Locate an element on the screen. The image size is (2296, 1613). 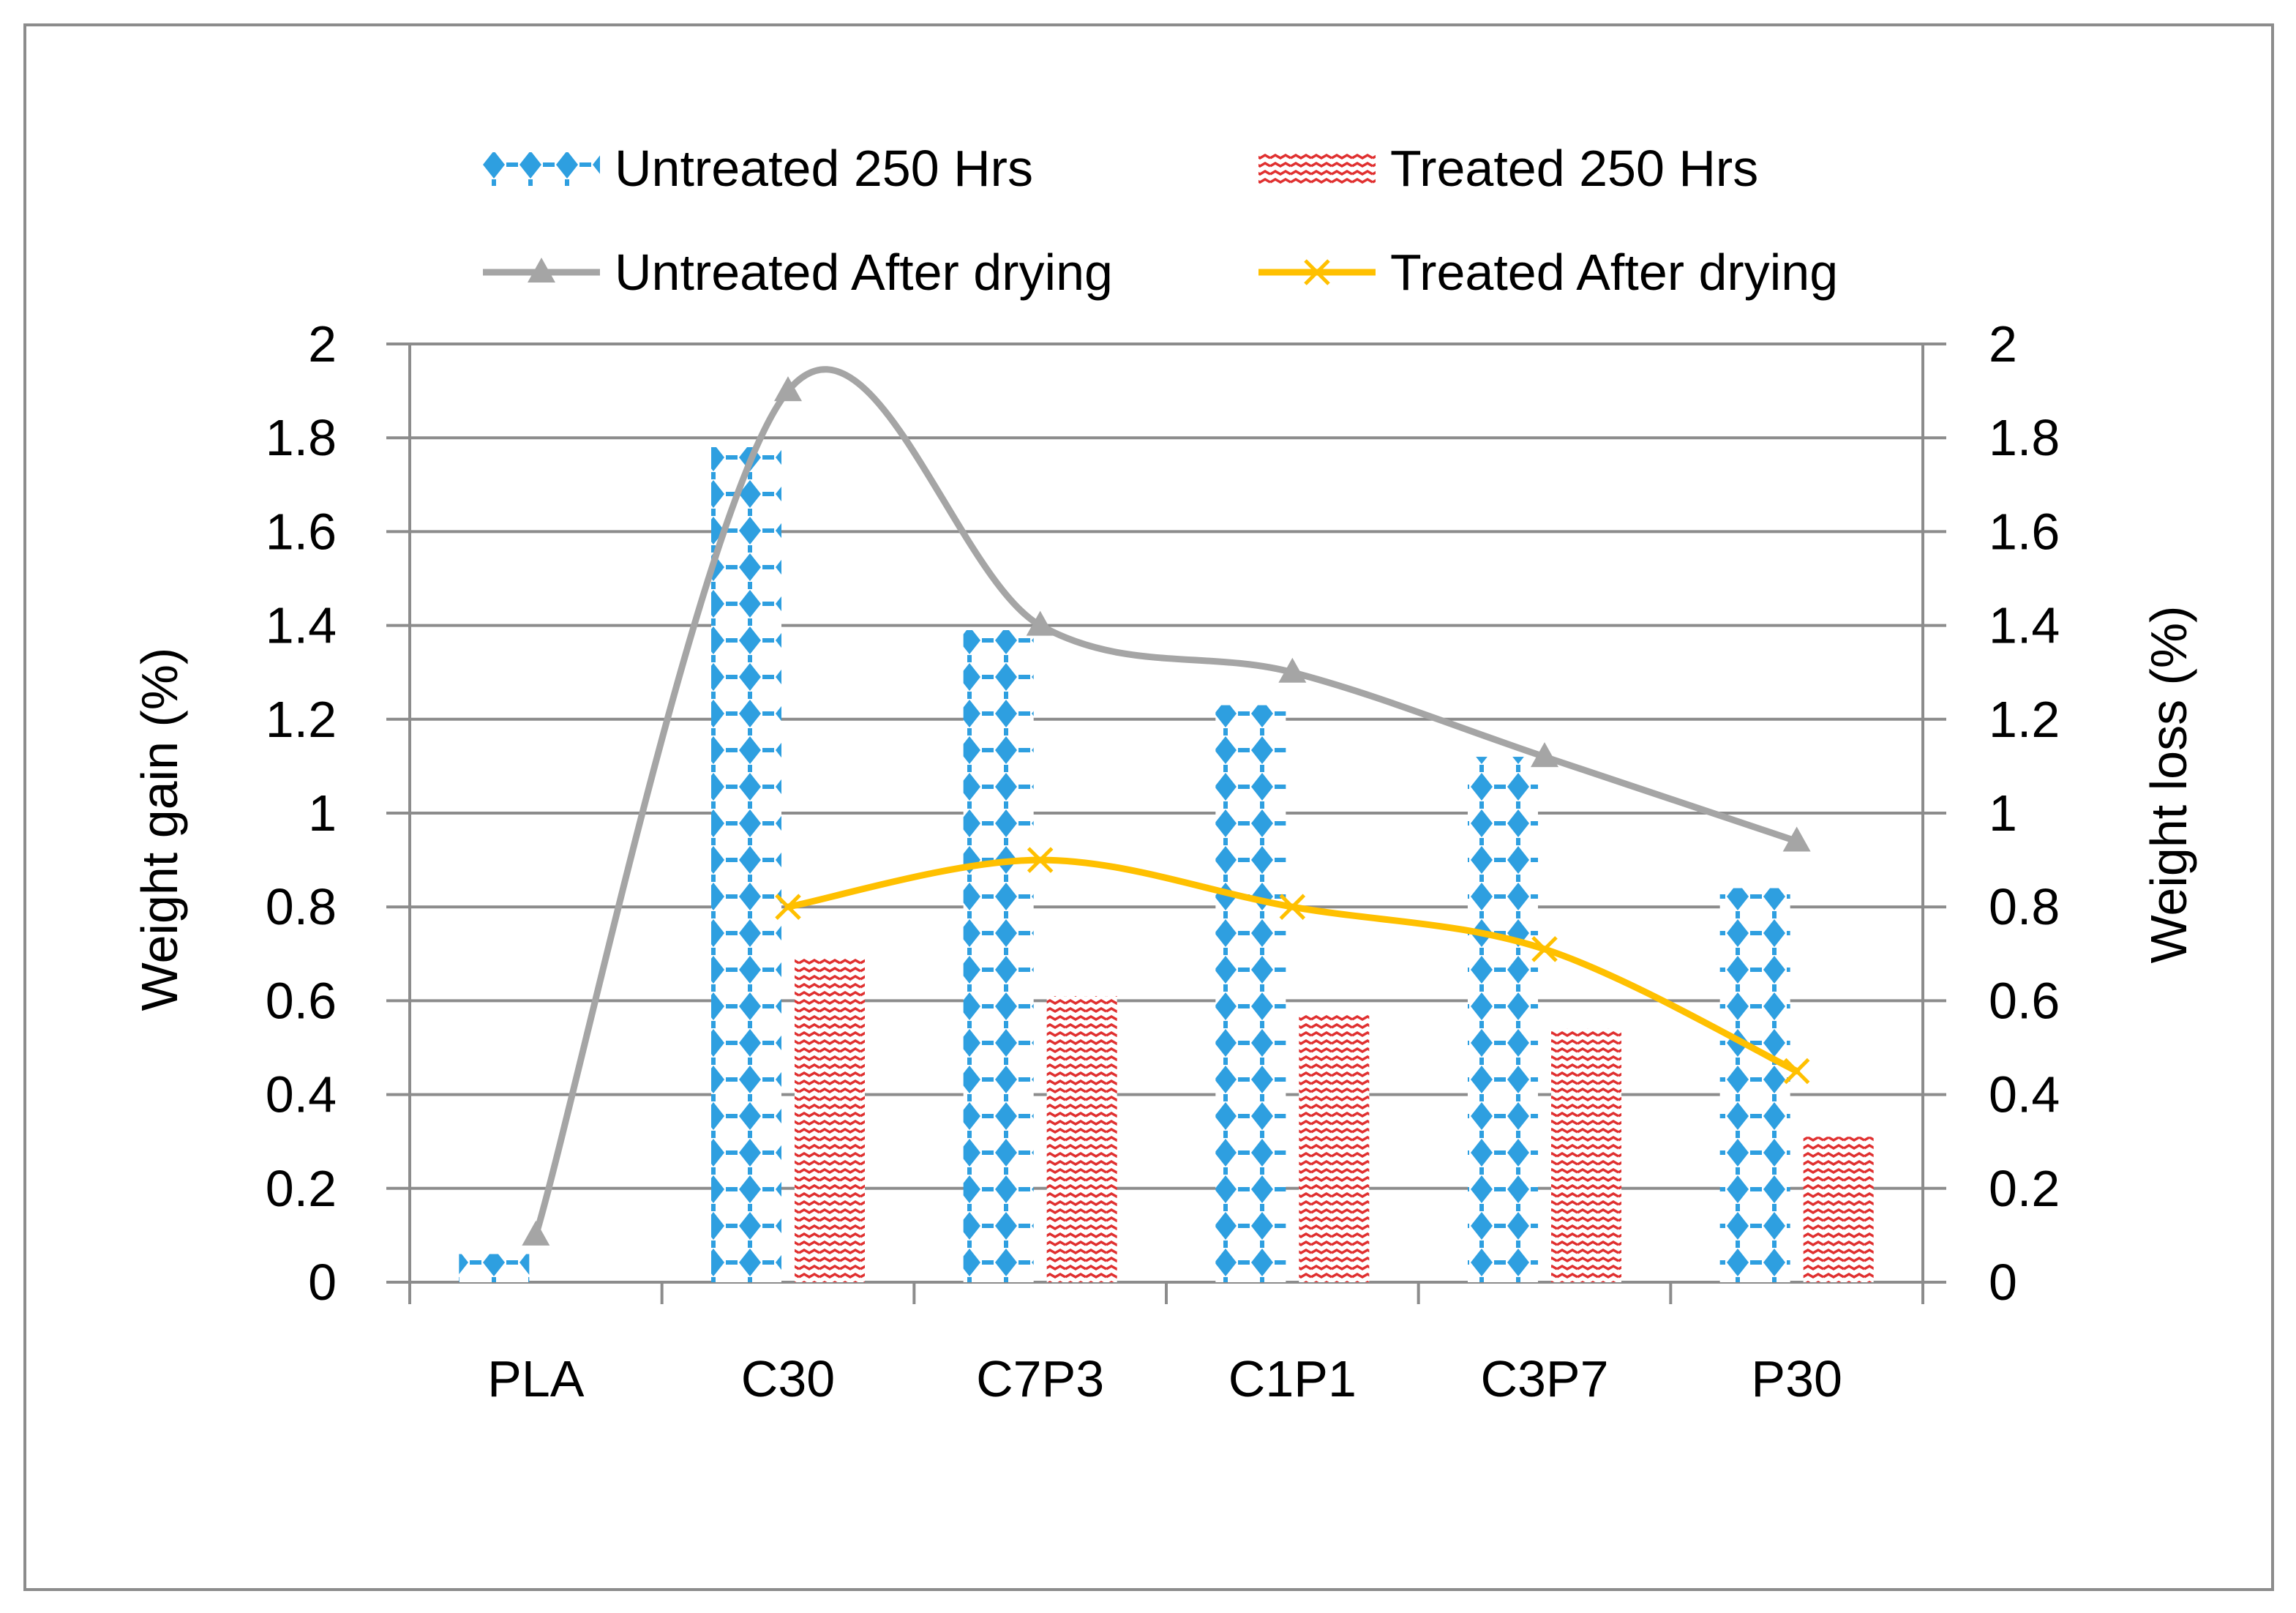
left-tick-label: 0 is located at coordinates (322, 1282).